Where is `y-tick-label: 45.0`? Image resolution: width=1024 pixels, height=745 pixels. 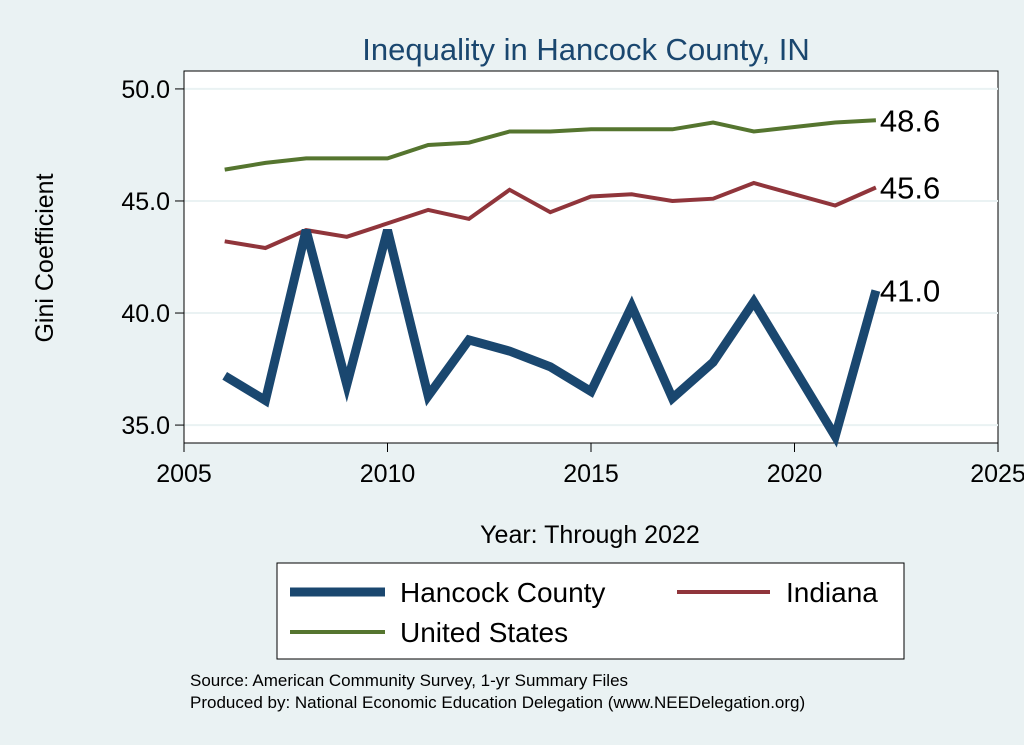
y-tick-label: 45.0 is located at coordinates (145, 202).